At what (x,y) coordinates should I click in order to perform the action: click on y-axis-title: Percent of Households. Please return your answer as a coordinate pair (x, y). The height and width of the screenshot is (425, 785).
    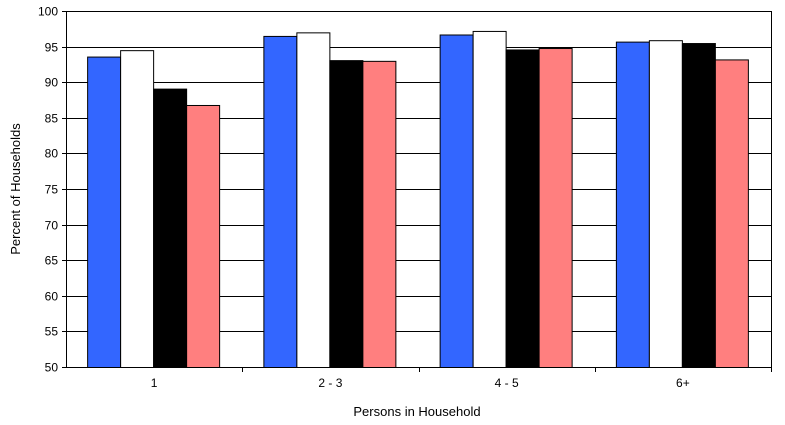
    Looking at the image, I should click on (15, 189).